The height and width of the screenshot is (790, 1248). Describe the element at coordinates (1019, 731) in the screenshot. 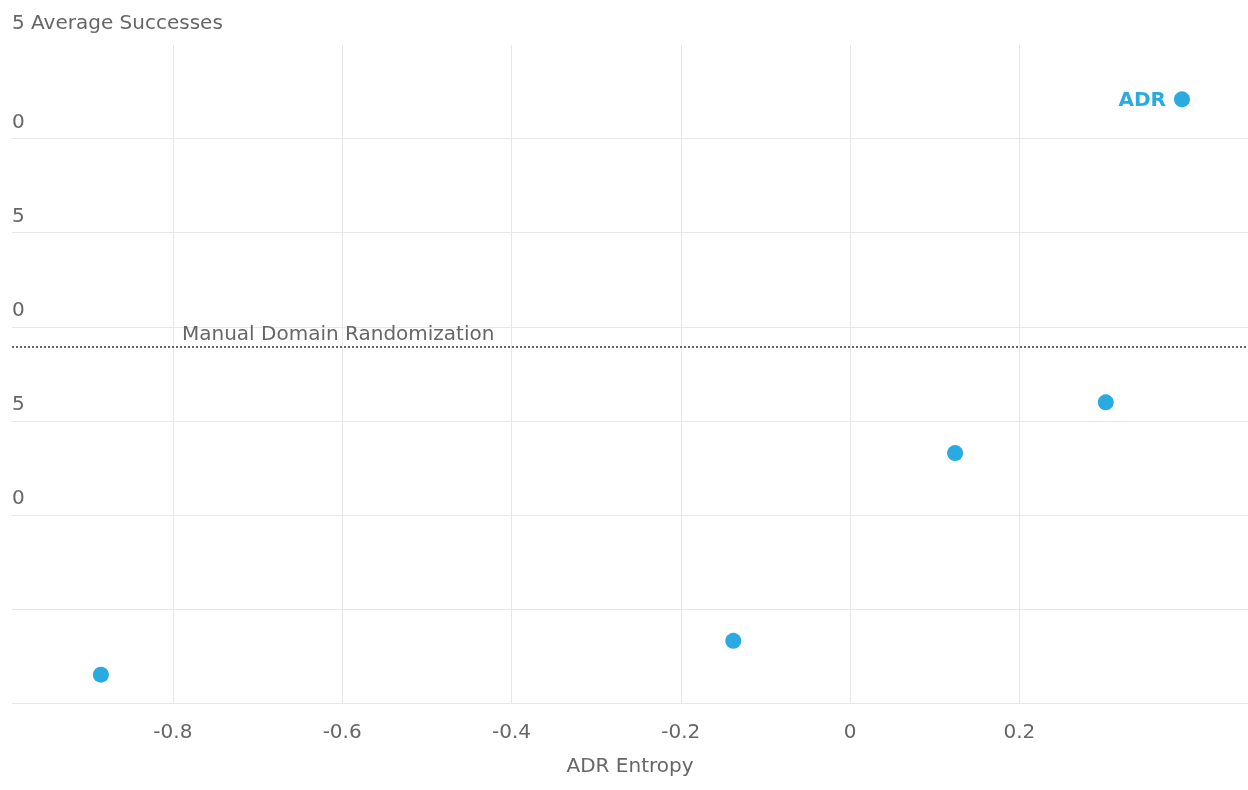

I see `x-tick-label: 0.2` at that location.